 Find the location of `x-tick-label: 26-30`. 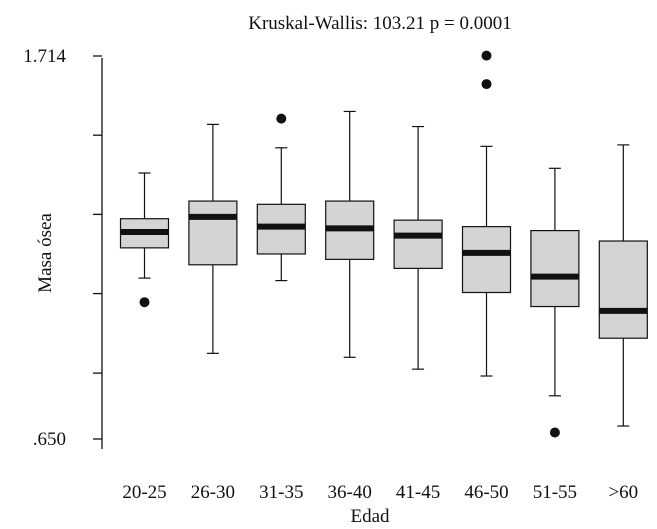

x-tick-label: 26-30 is located at coordinates (213, 492).